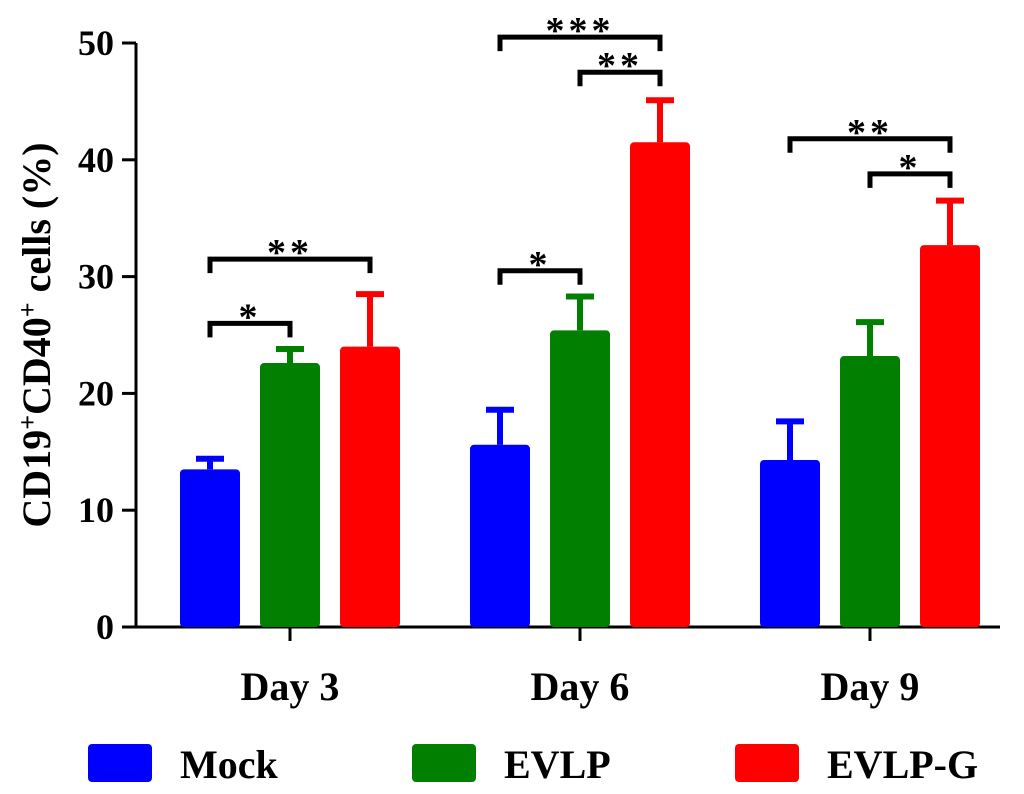  What do you see at coordinates (120, 763) in the screenshot?
I see `legend-swatch-mock` at bounding box center [120, 763].